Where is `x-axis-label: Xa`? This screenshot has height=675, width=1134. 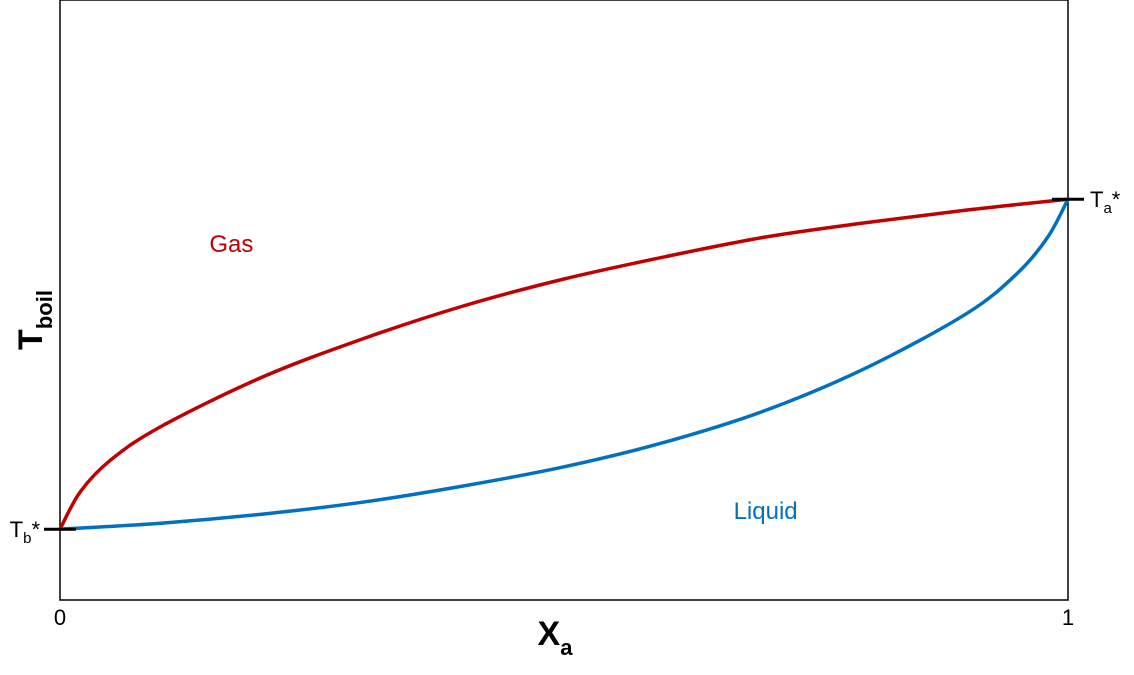 x-axis-label: Xa is located at coordinates (556, 637).